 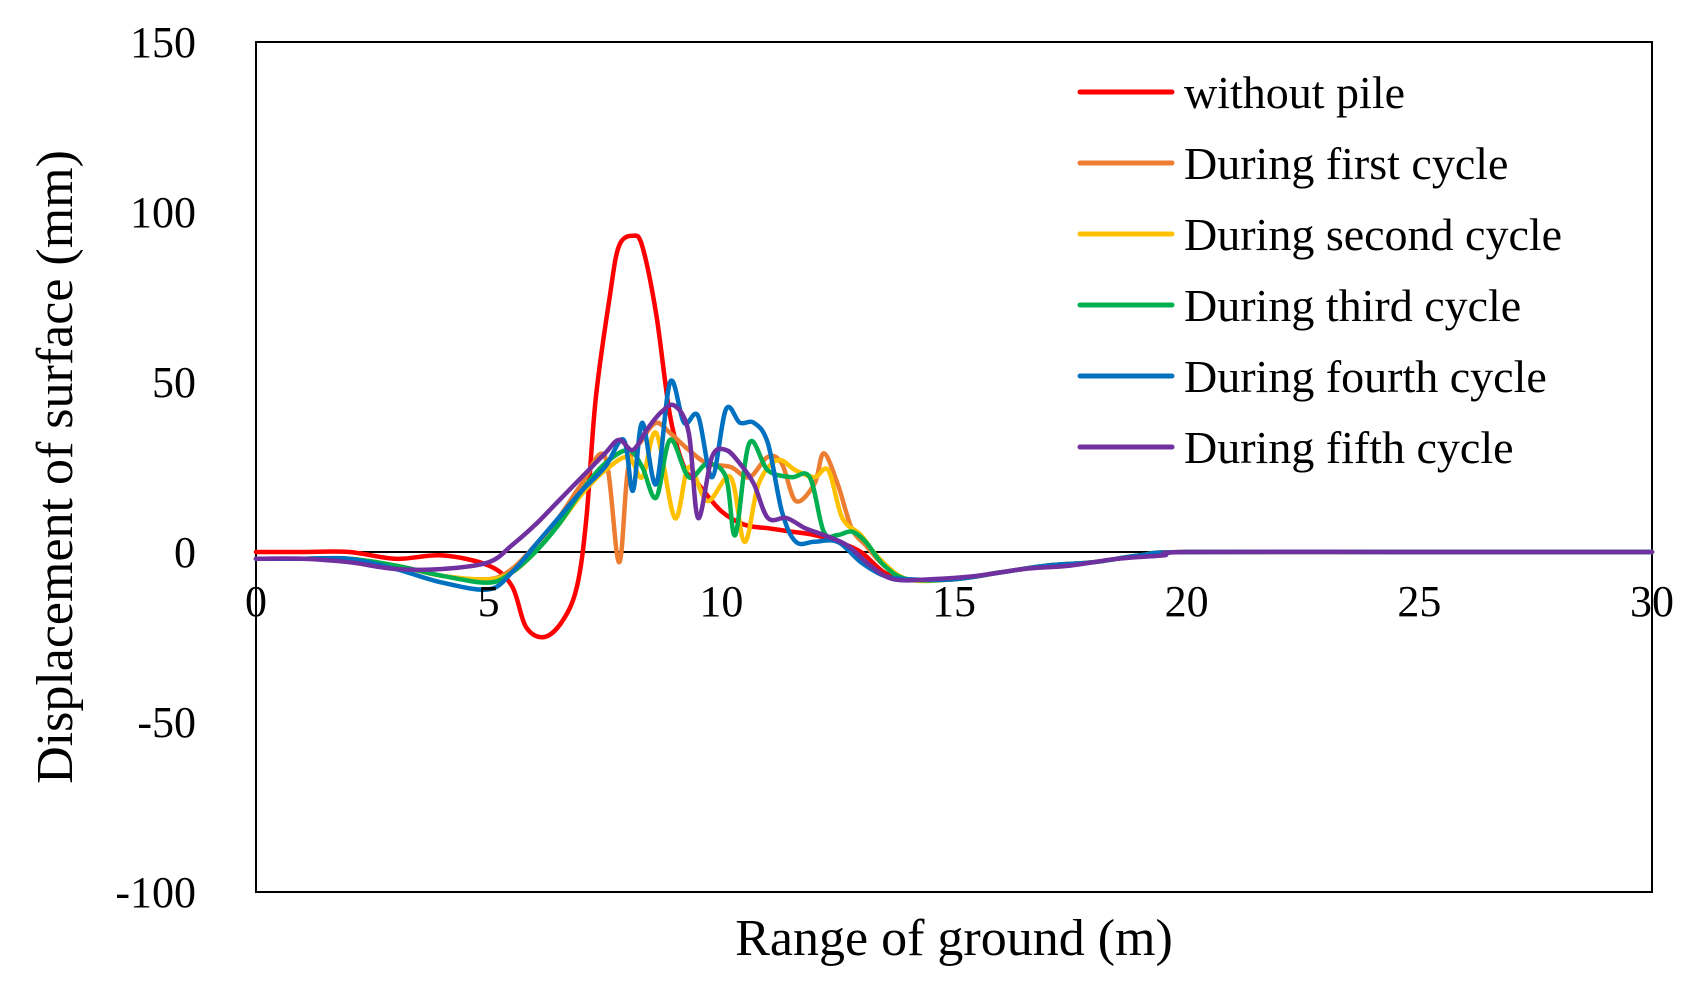 What do you see at coordinates (166, 722) in the screenshot?
I see `y-tick-label: -50` at bounding box center [166, 722].